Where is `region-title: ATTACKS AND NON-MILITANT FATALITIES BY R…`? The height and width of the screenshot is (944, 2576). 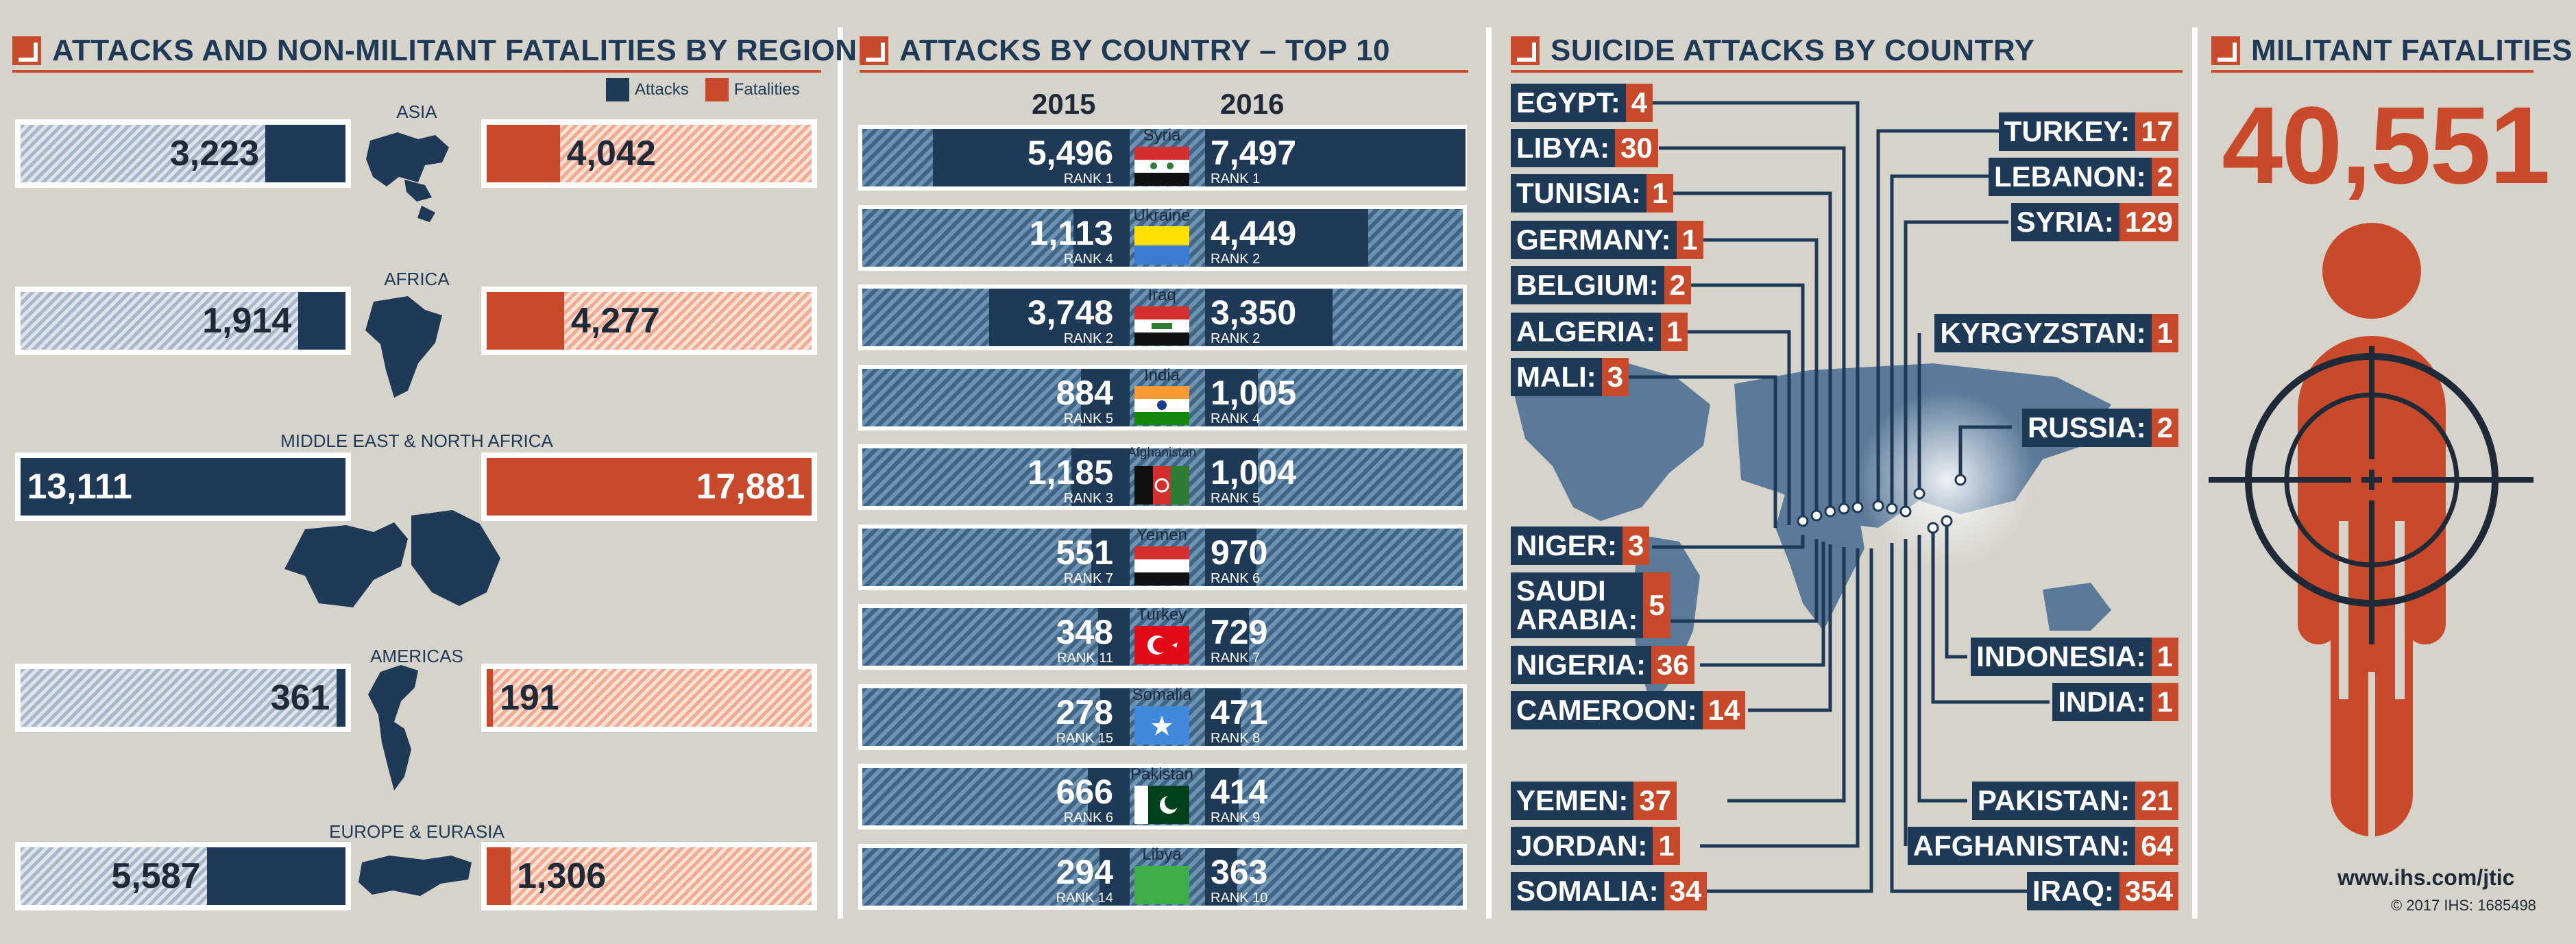 region-title: ATTACKS AND NON-MILITANT FATALITIES BY R… is located at coordinates (455, 50).